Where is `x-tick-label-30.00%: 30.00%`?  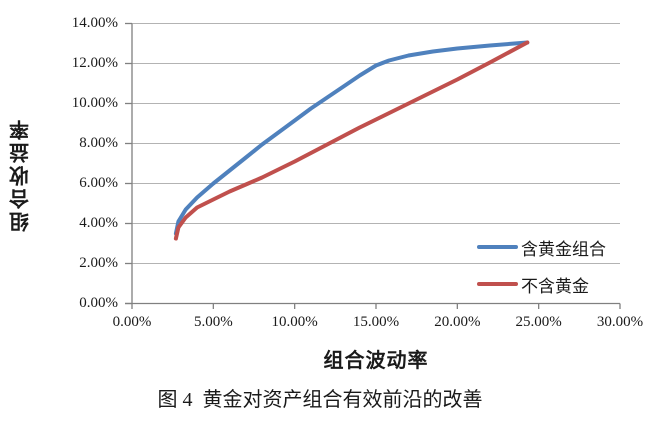 x-tick-label-30.00%: 30.00% is located at coordinates (620, 322).